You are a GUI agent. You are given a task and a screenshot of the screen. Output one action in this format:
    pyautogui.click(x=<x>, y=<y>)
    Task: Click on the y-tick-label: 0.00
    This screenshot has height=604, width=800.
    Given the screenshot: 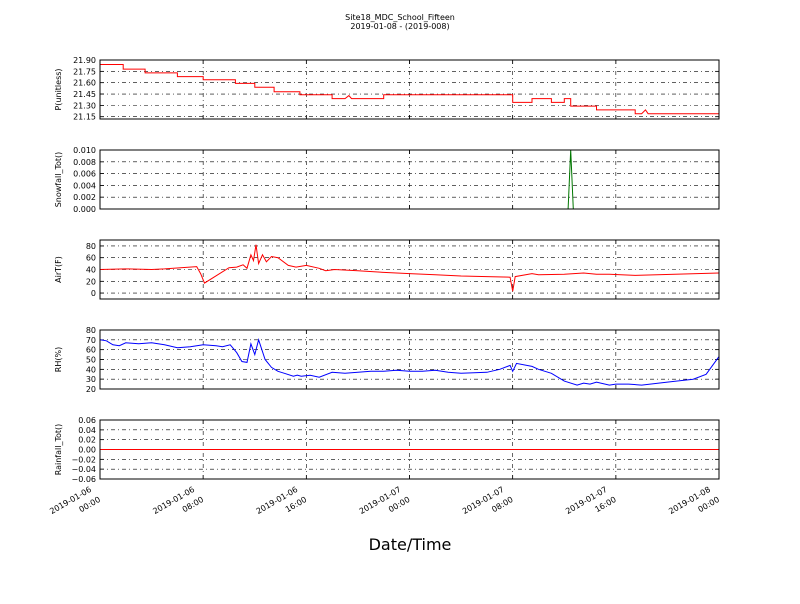 What is the action you would take?
    pyautogui.click(x=87, y=450)
    